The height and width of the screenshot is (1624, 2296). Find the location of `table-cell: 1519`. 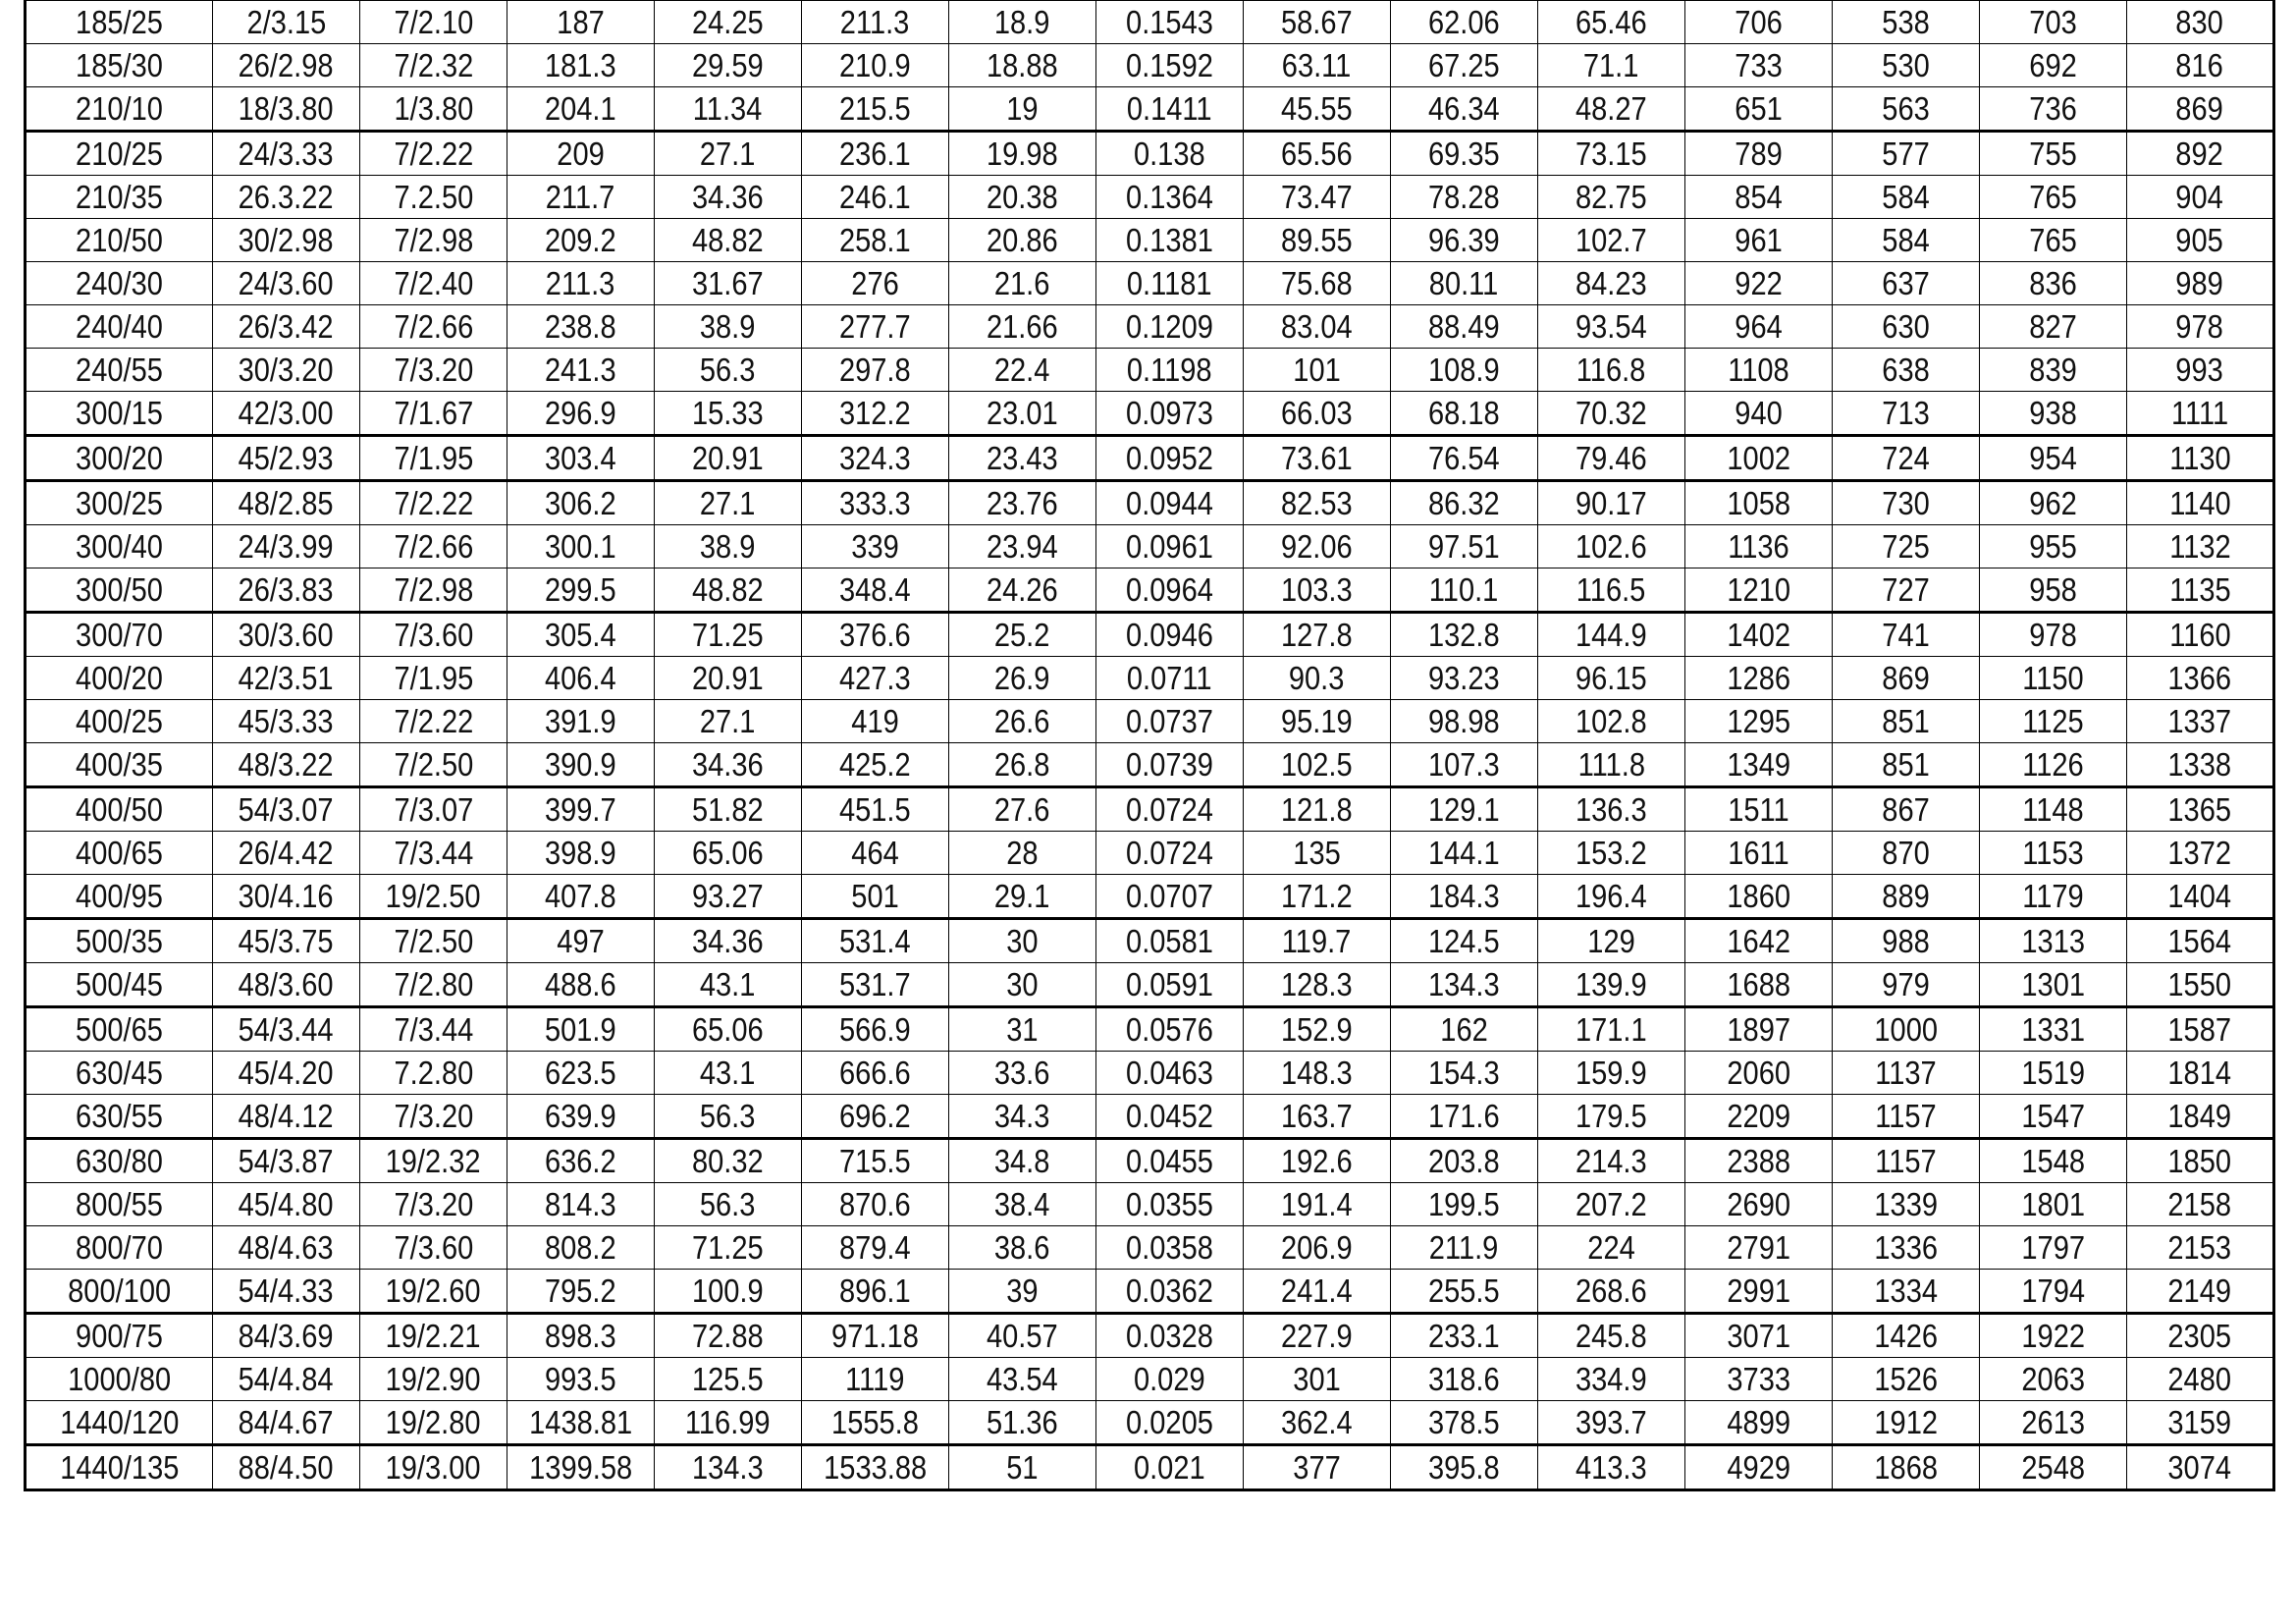

table-cell: 1519 is located at coordinates (2053, 1073).